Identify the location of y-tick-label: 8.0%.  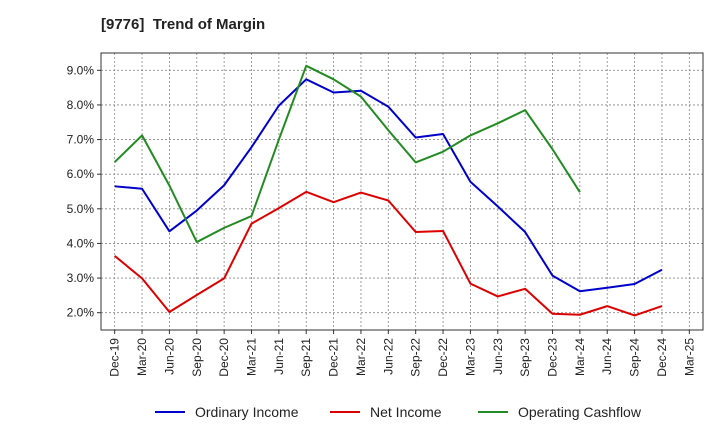
(81, 105).